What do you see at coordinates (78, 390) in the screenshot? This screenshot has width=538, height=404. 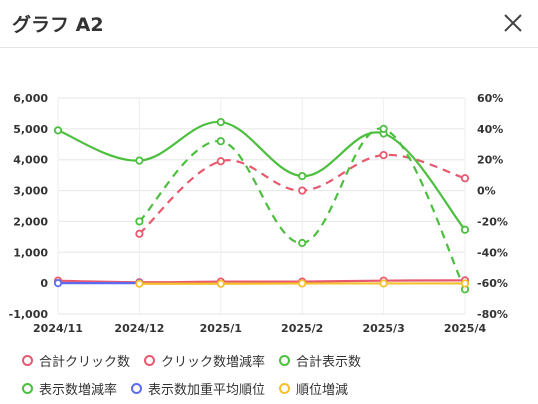 I see `legend-label: 表示数増減率` at bounding box center [78, 390].